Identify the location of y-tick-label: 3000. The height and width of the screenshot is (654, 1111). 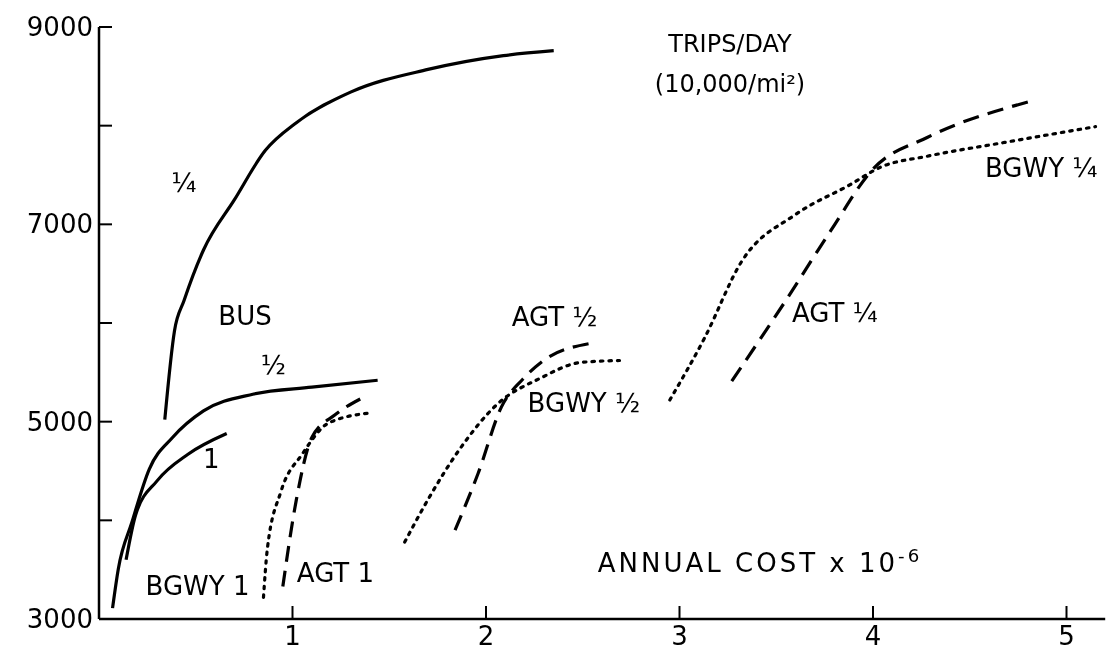
(59, 619).